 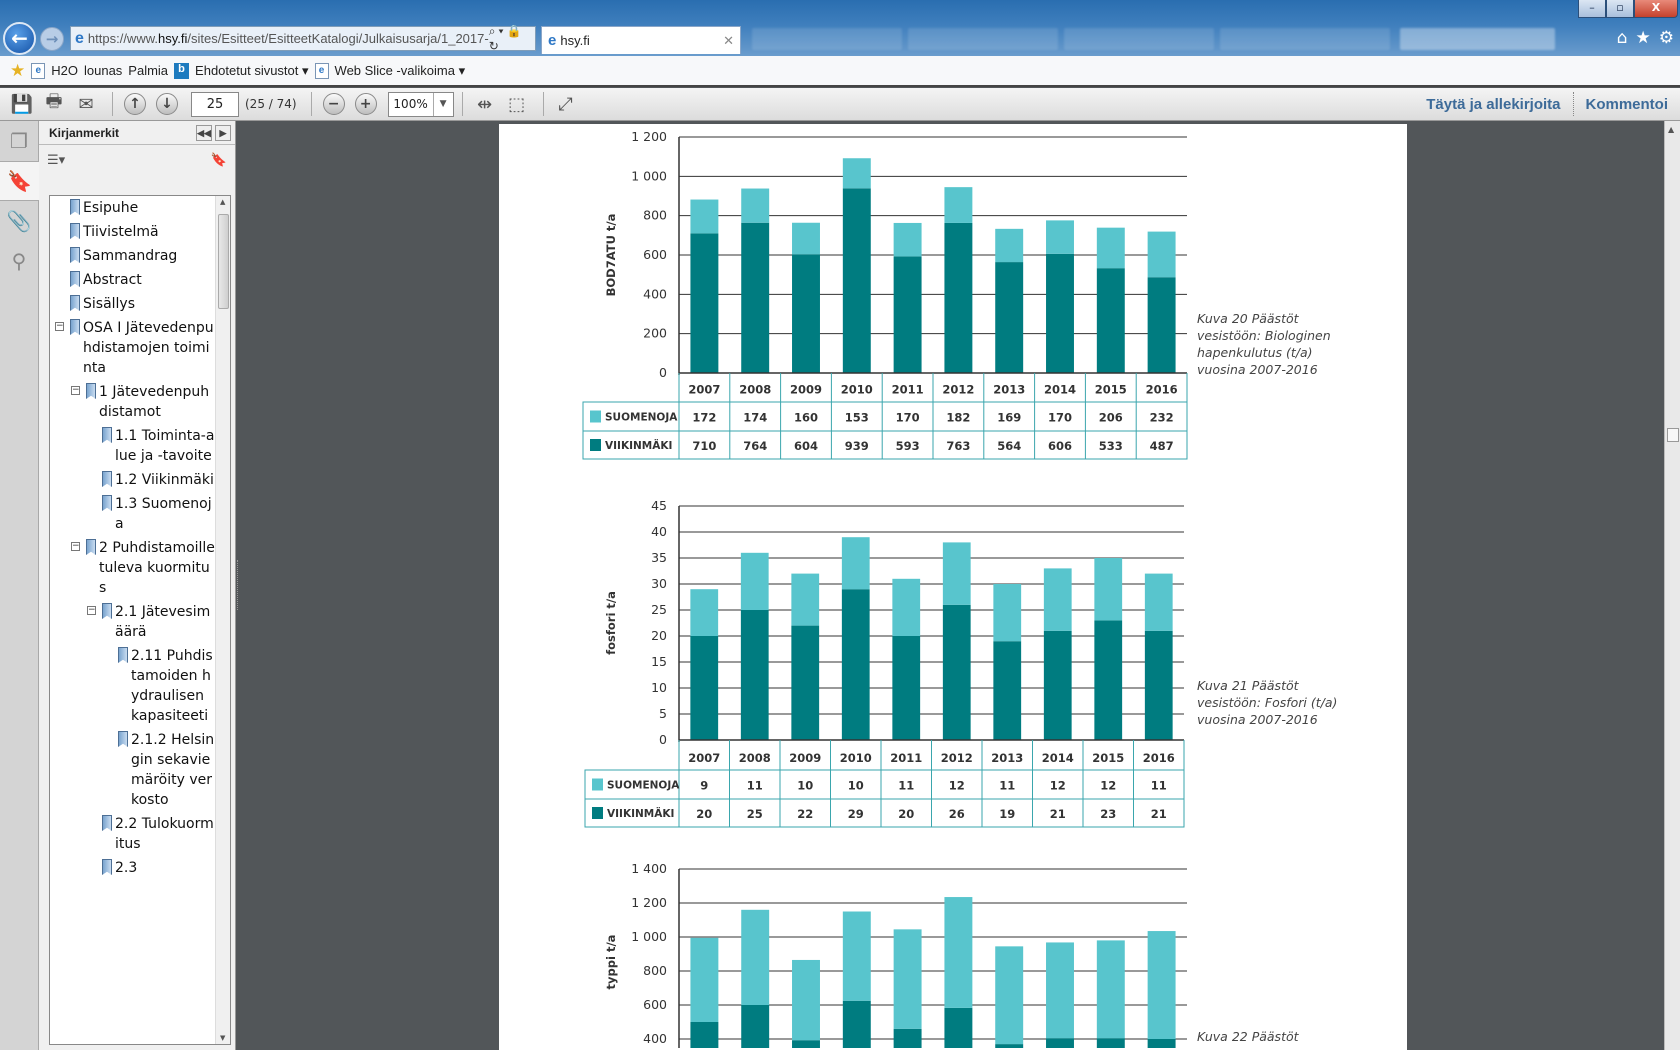 I want to click on binoculars-icon: ⚲, so click(x=19, y=261).